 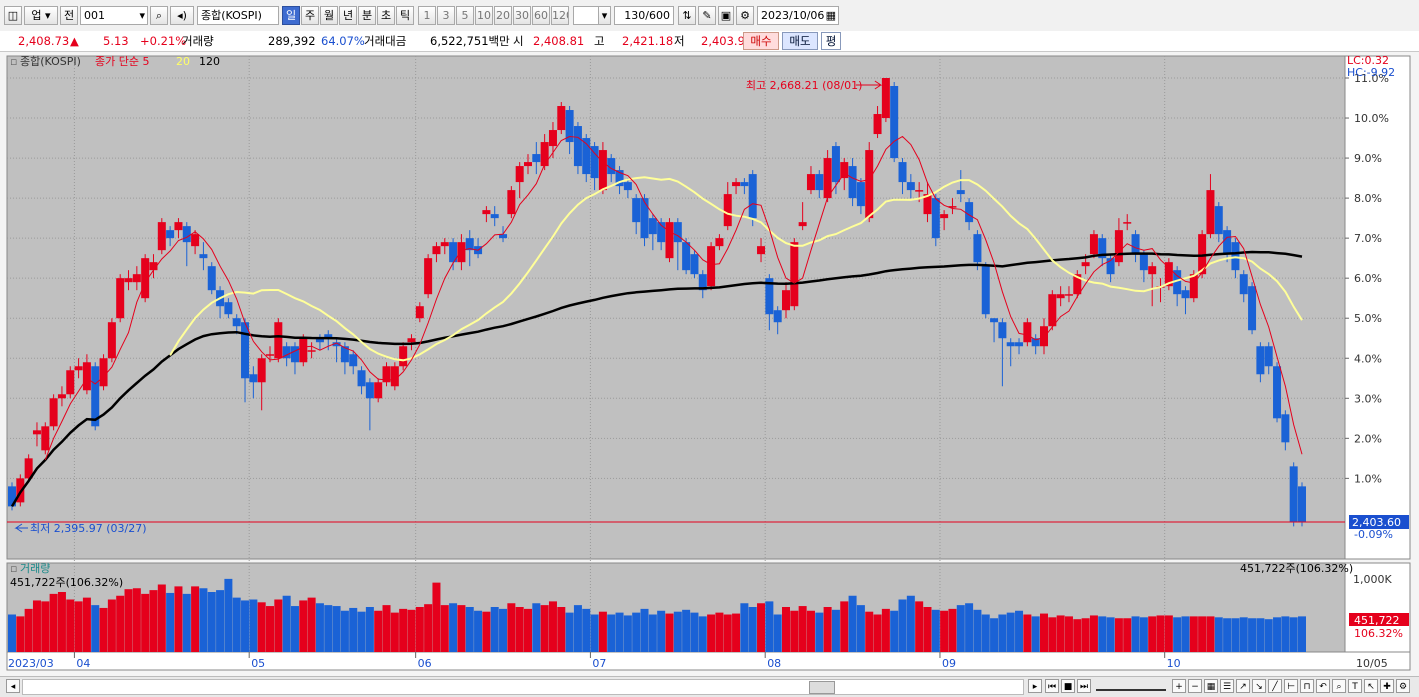 I want to click on ruler-icon: ⊢, so click(x=1291, y=686).